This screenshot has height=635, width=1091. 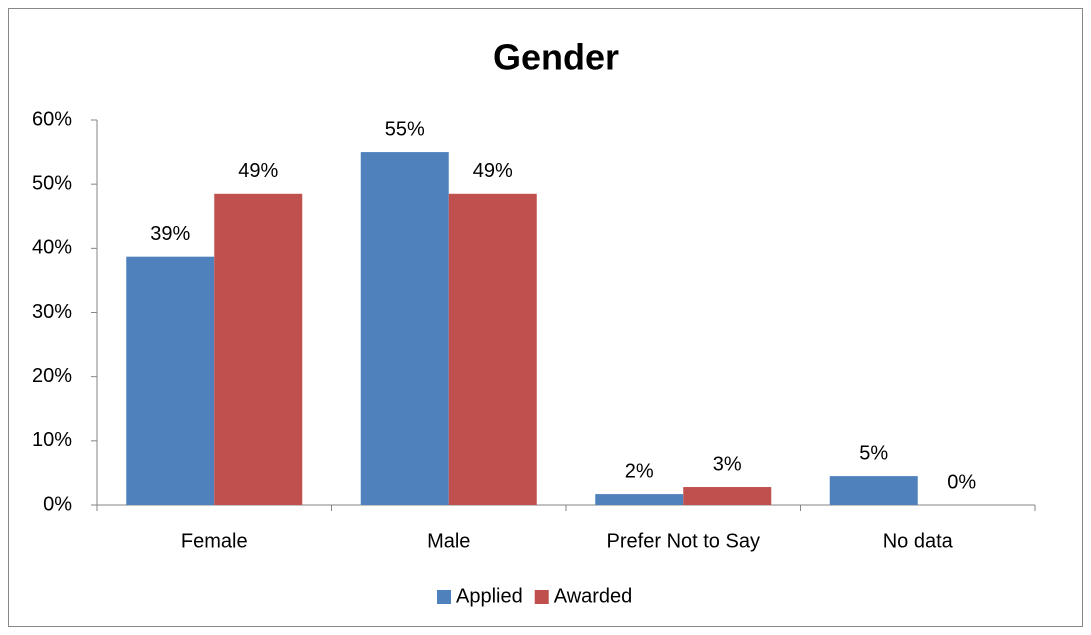 I want to click on x-tick-label: Prefer Not to Say, so click(x=683, y=541).